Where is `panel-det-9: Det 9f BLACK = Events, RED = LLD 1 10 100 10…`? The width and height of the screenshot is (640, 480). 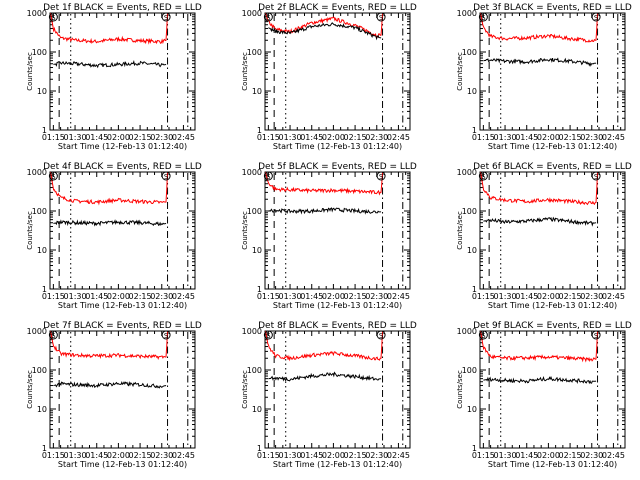
panel-det-9: Det 9f BLACK = Events, RED = LLD 1 10 100 10… is located at coordinates (544, 395).